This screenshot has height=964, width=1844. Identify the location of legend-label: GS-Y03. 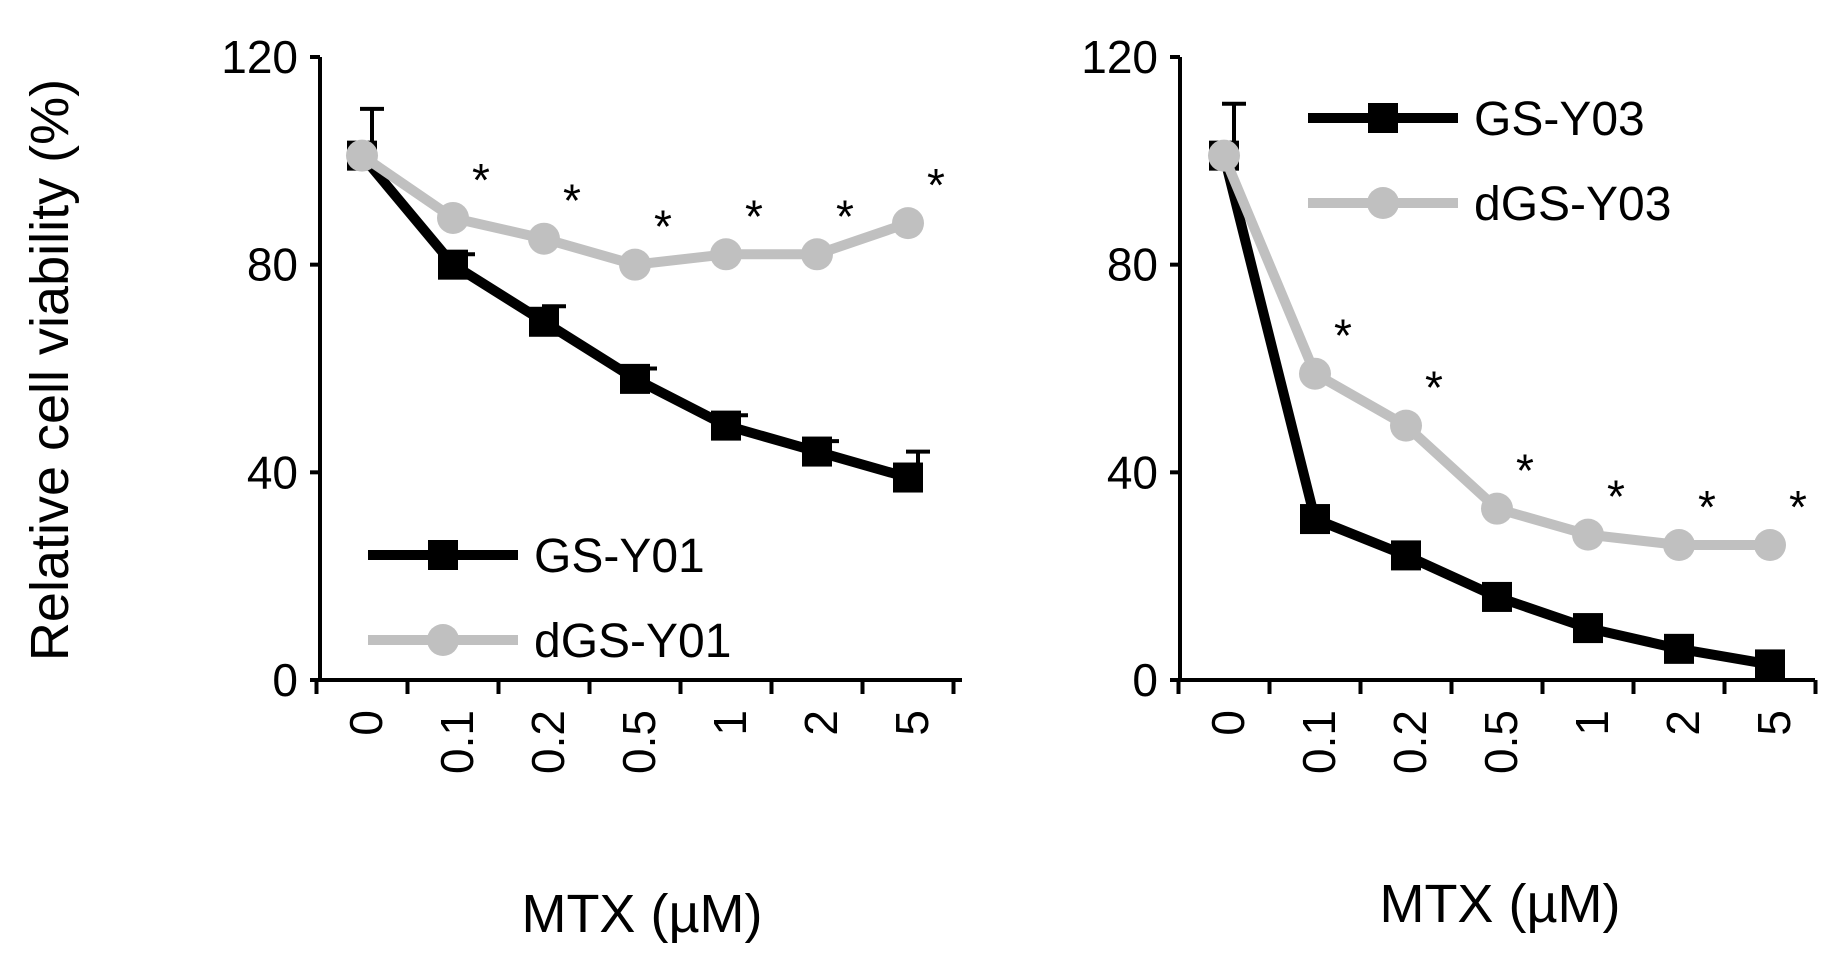
(1559, 119).